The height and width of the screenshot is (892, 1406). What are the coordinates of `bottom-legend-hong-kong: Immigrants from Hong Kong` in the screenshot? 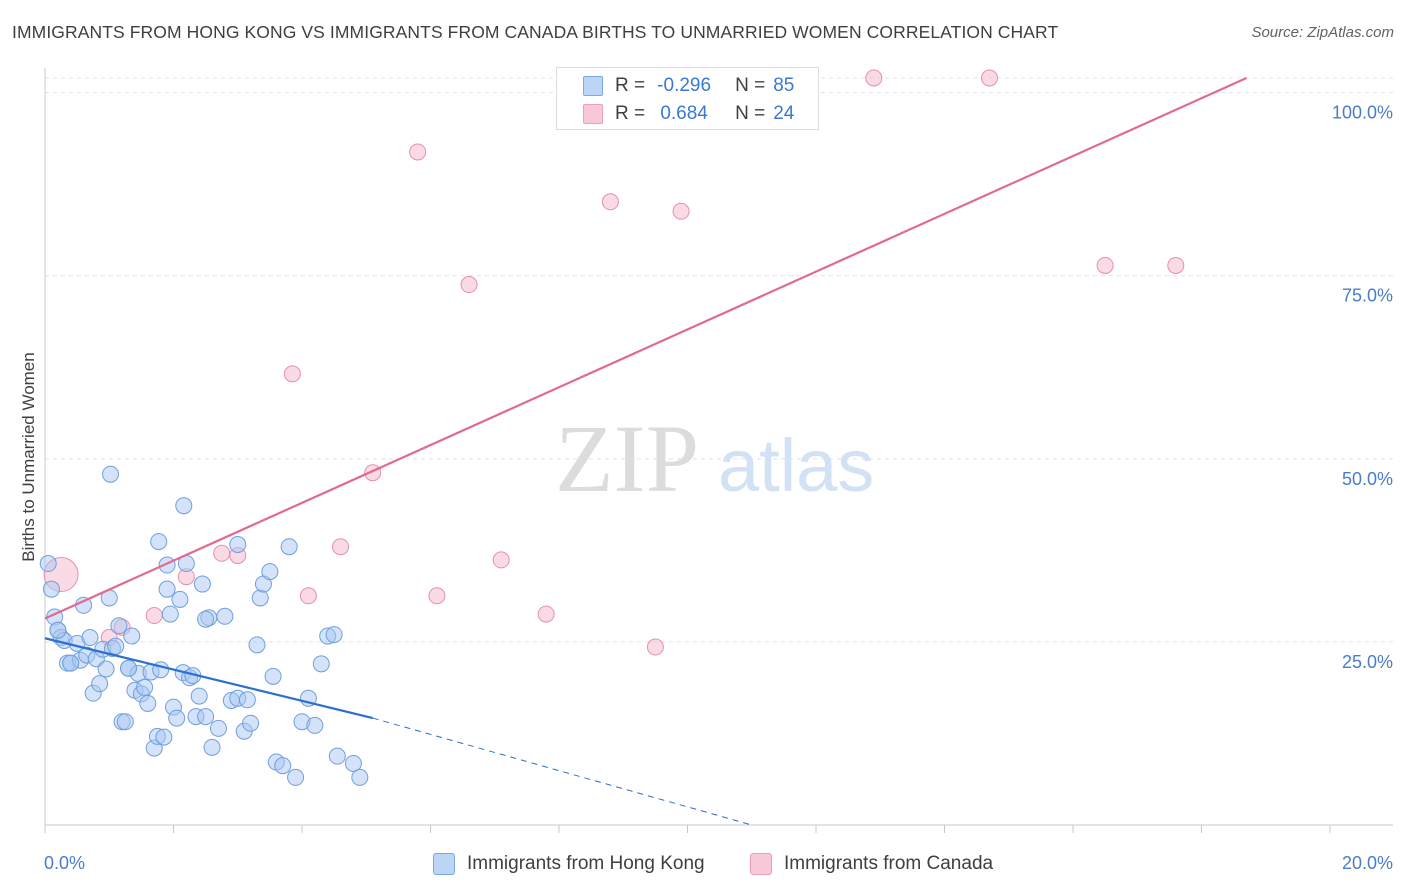 It's located at (569, 864).